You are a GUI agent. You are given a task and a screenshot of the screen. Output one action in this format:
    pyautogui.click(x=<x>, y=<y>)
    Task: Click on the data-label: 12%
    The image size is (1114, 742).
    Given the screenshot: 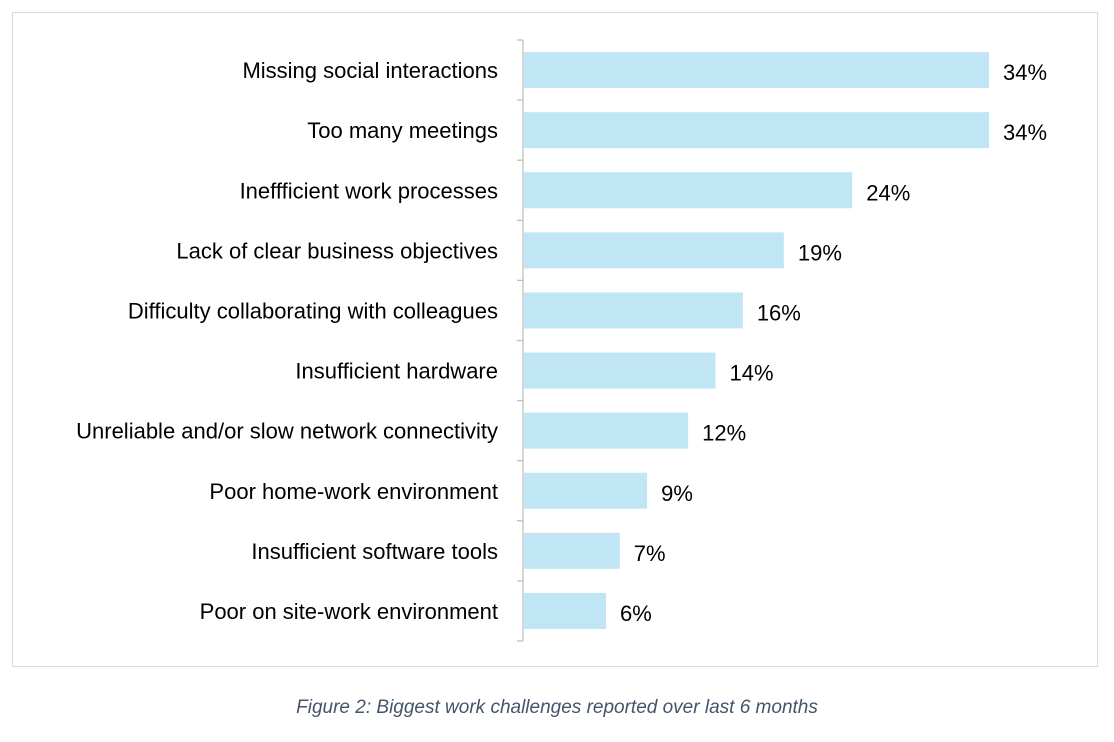 What is the action you would take?
    pyautogui.click(x=724, y=433)
    